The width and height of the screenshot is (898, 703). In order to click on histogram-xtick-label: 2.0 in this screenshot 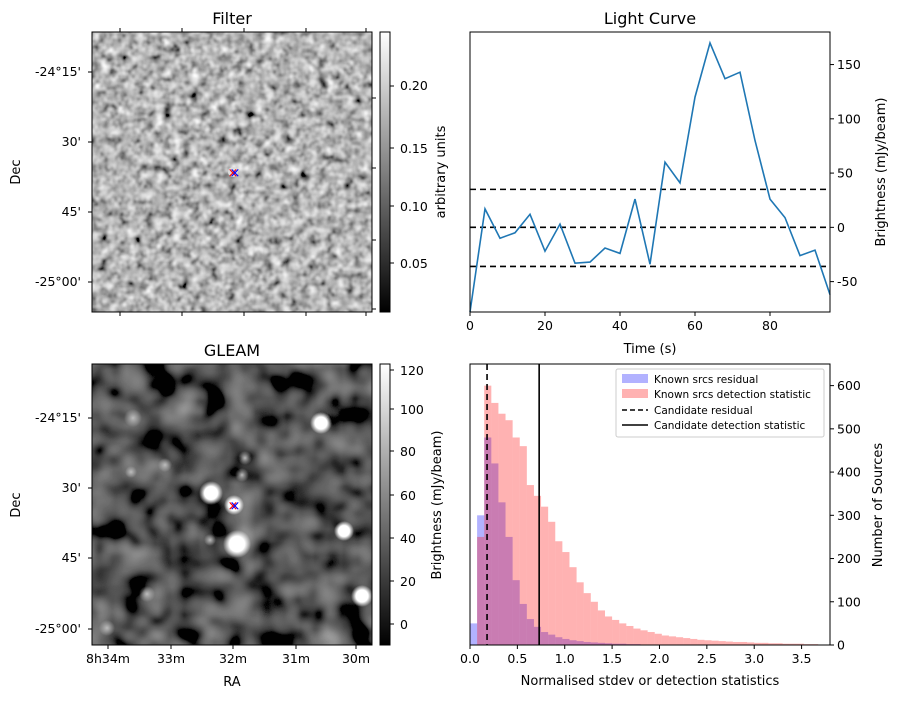, I will do `click(660, 658)`.